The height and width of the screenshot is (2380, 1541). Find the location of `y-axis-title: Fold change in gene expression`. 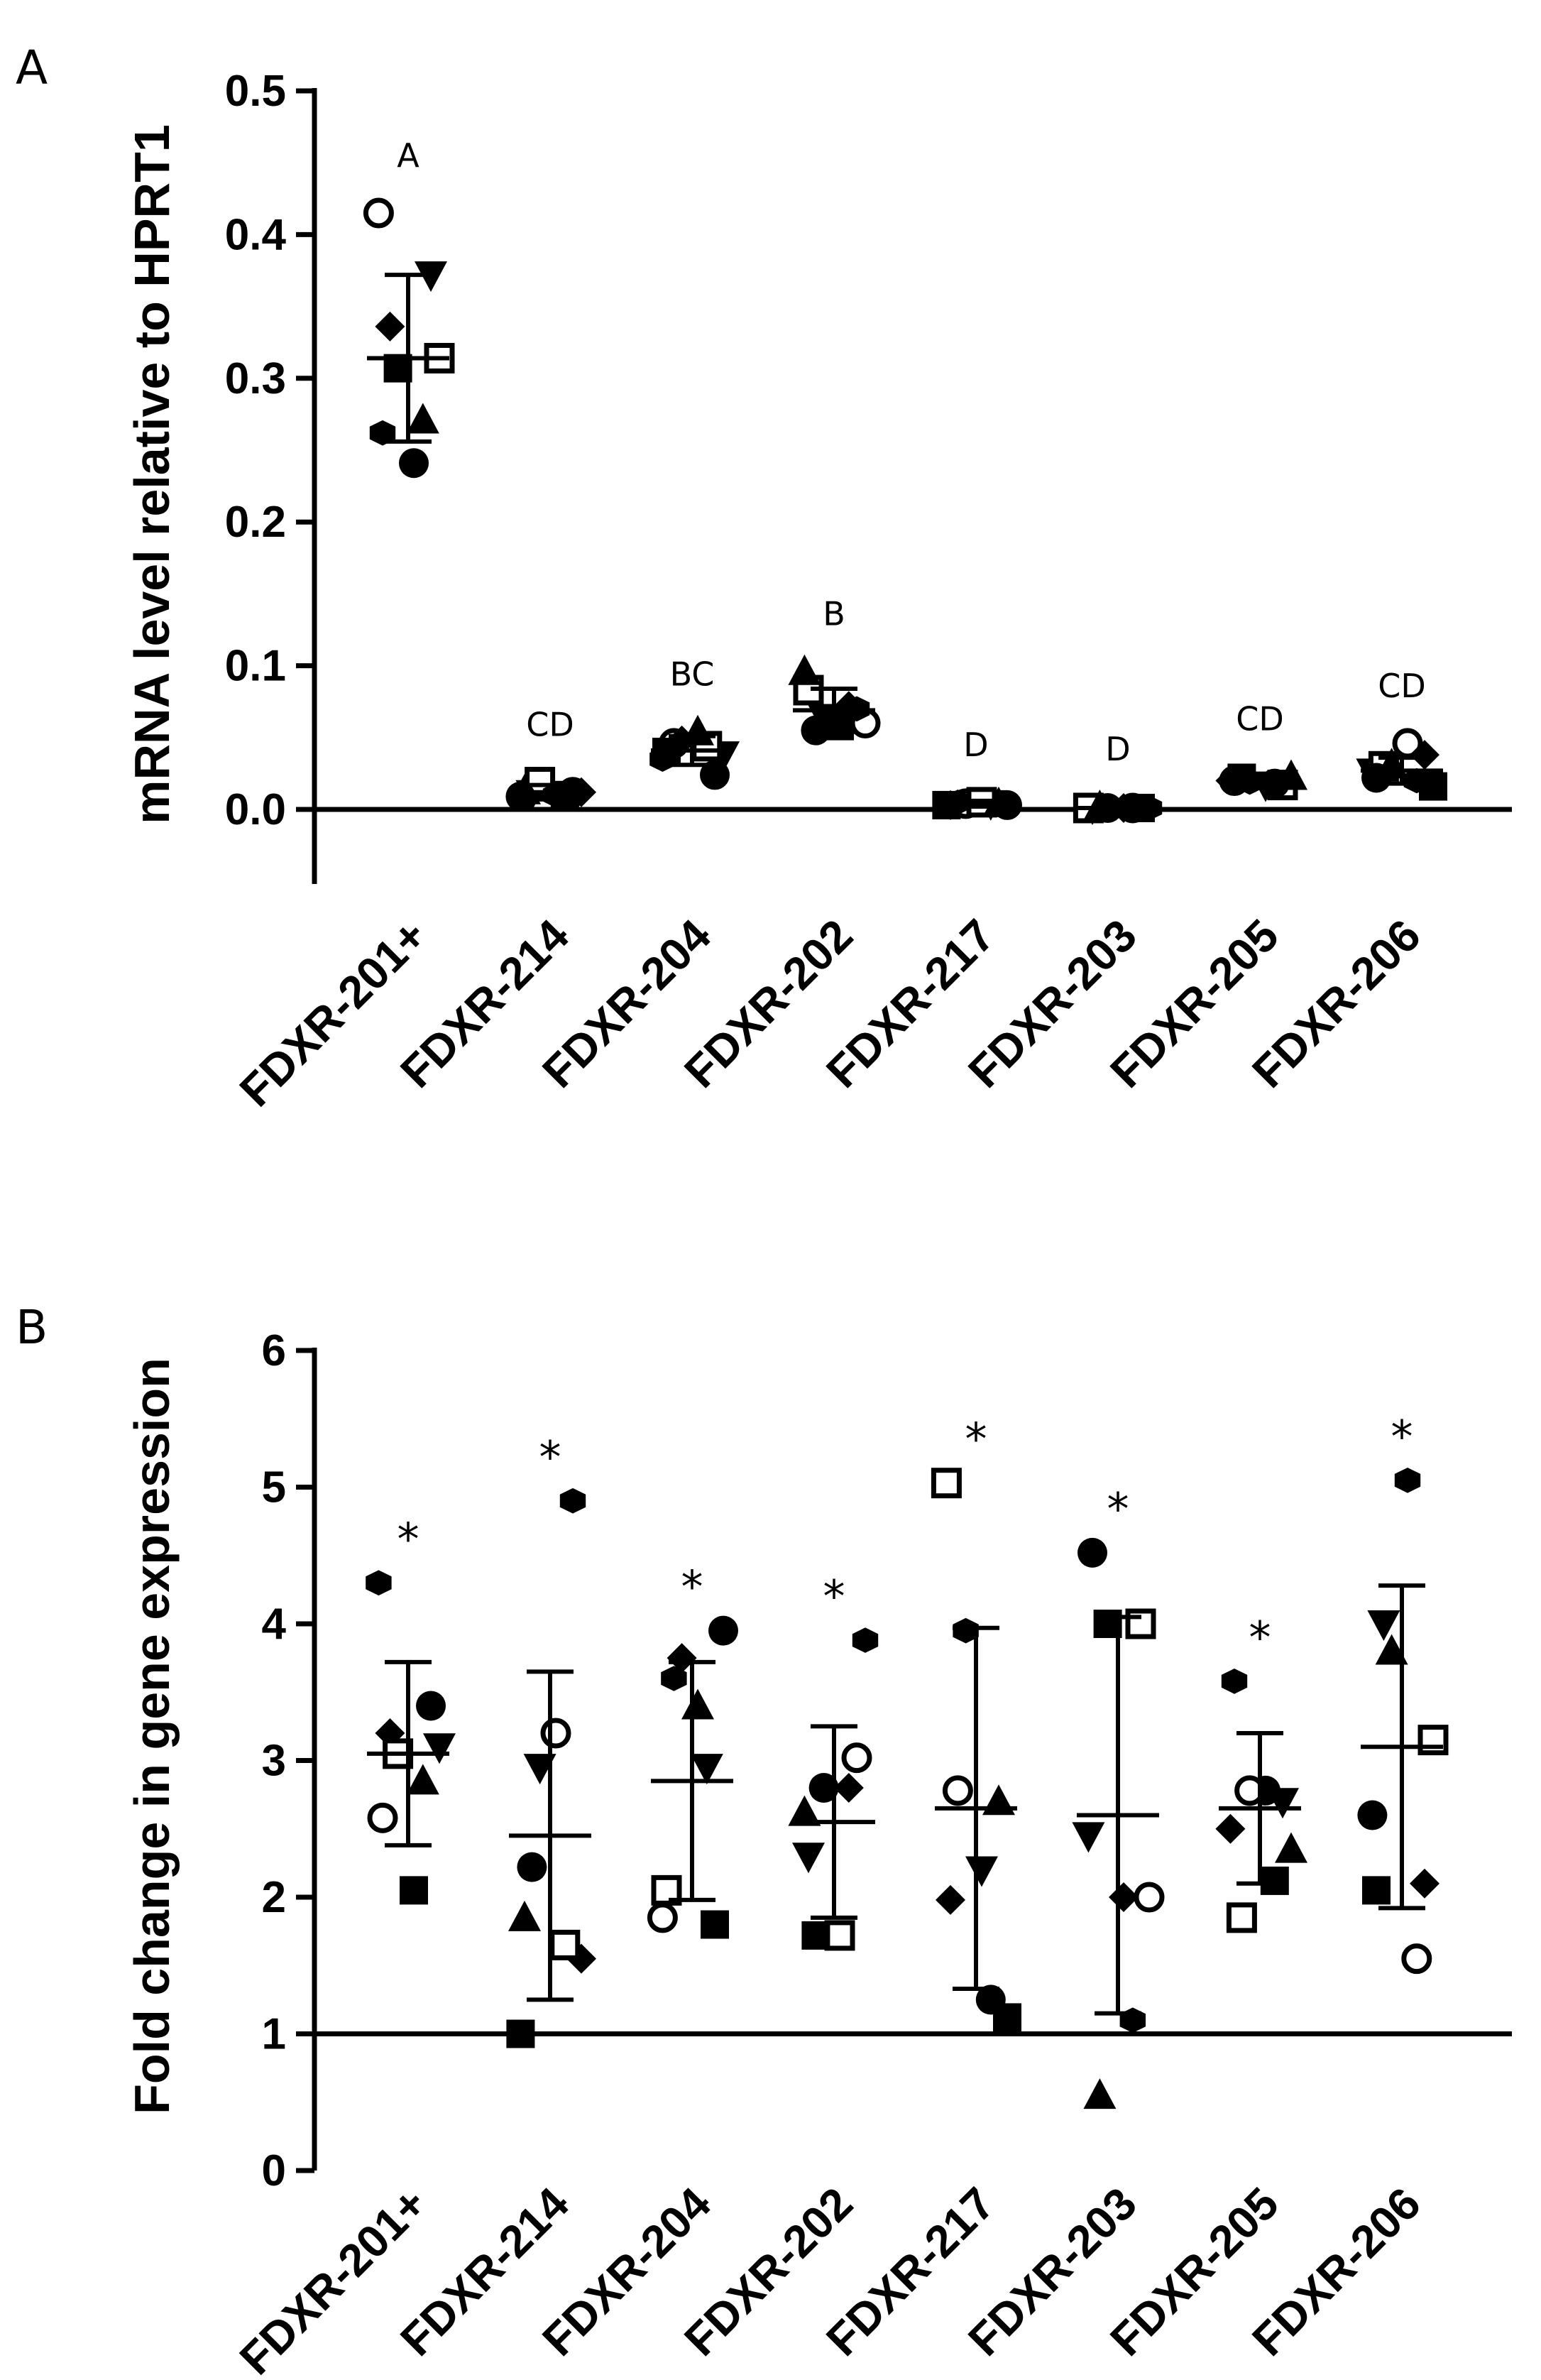

y-axis-title: Fold change in gene expression is located at coordinates (152, 1736).